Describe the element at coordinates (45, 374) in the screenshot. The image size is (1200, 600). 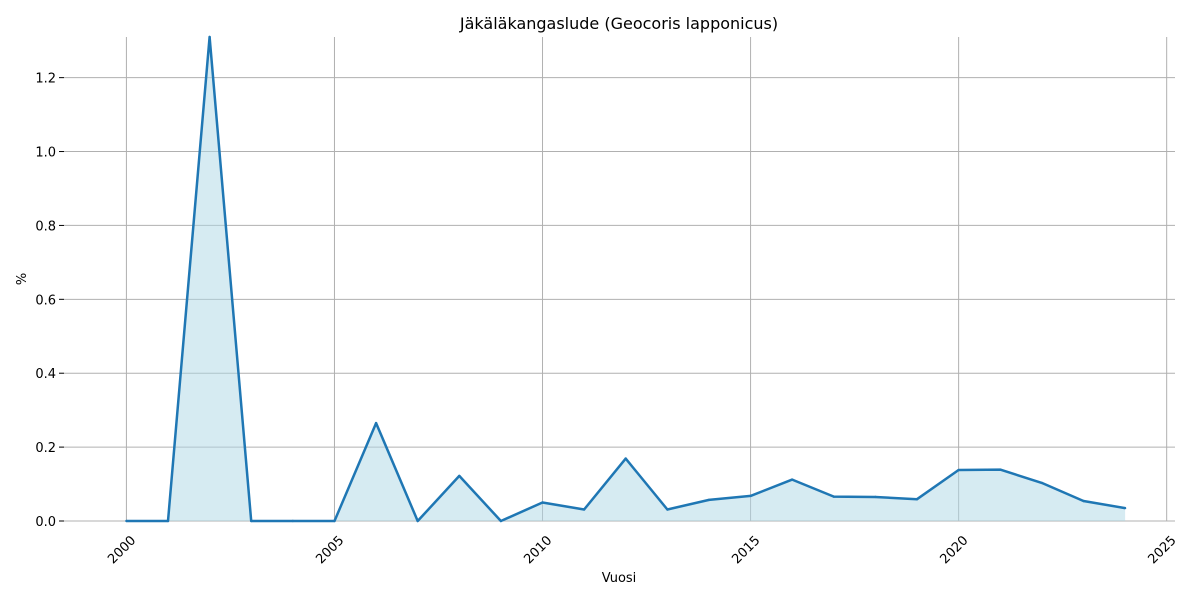
I see `y-tick-label: 0.4` at that location.